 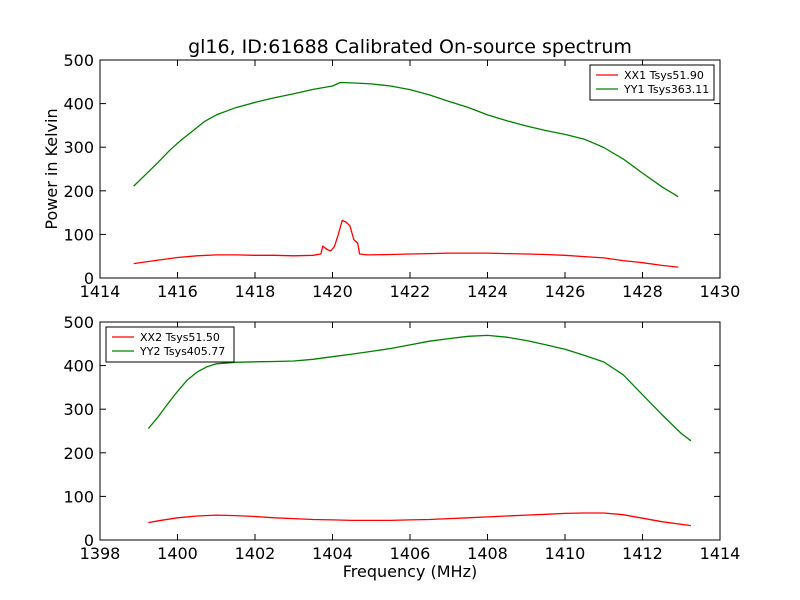 What do you see at coordinates (177, 553) in the screenshot?
I see `x-tick-label: 1400` at bounding box center [177, 553].